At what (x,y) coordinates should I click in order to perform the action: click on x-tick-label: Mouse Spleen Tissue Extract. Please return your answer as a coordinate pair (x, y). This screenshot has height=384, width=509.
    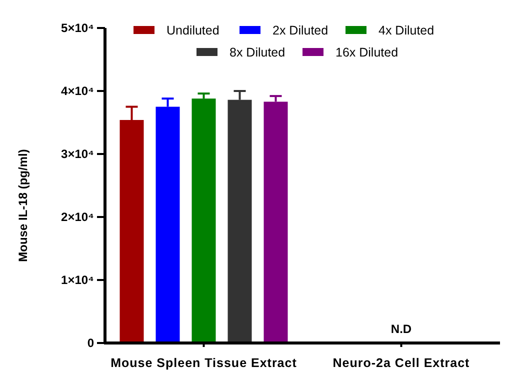
    Looking at the image, I should click on (204, 363).